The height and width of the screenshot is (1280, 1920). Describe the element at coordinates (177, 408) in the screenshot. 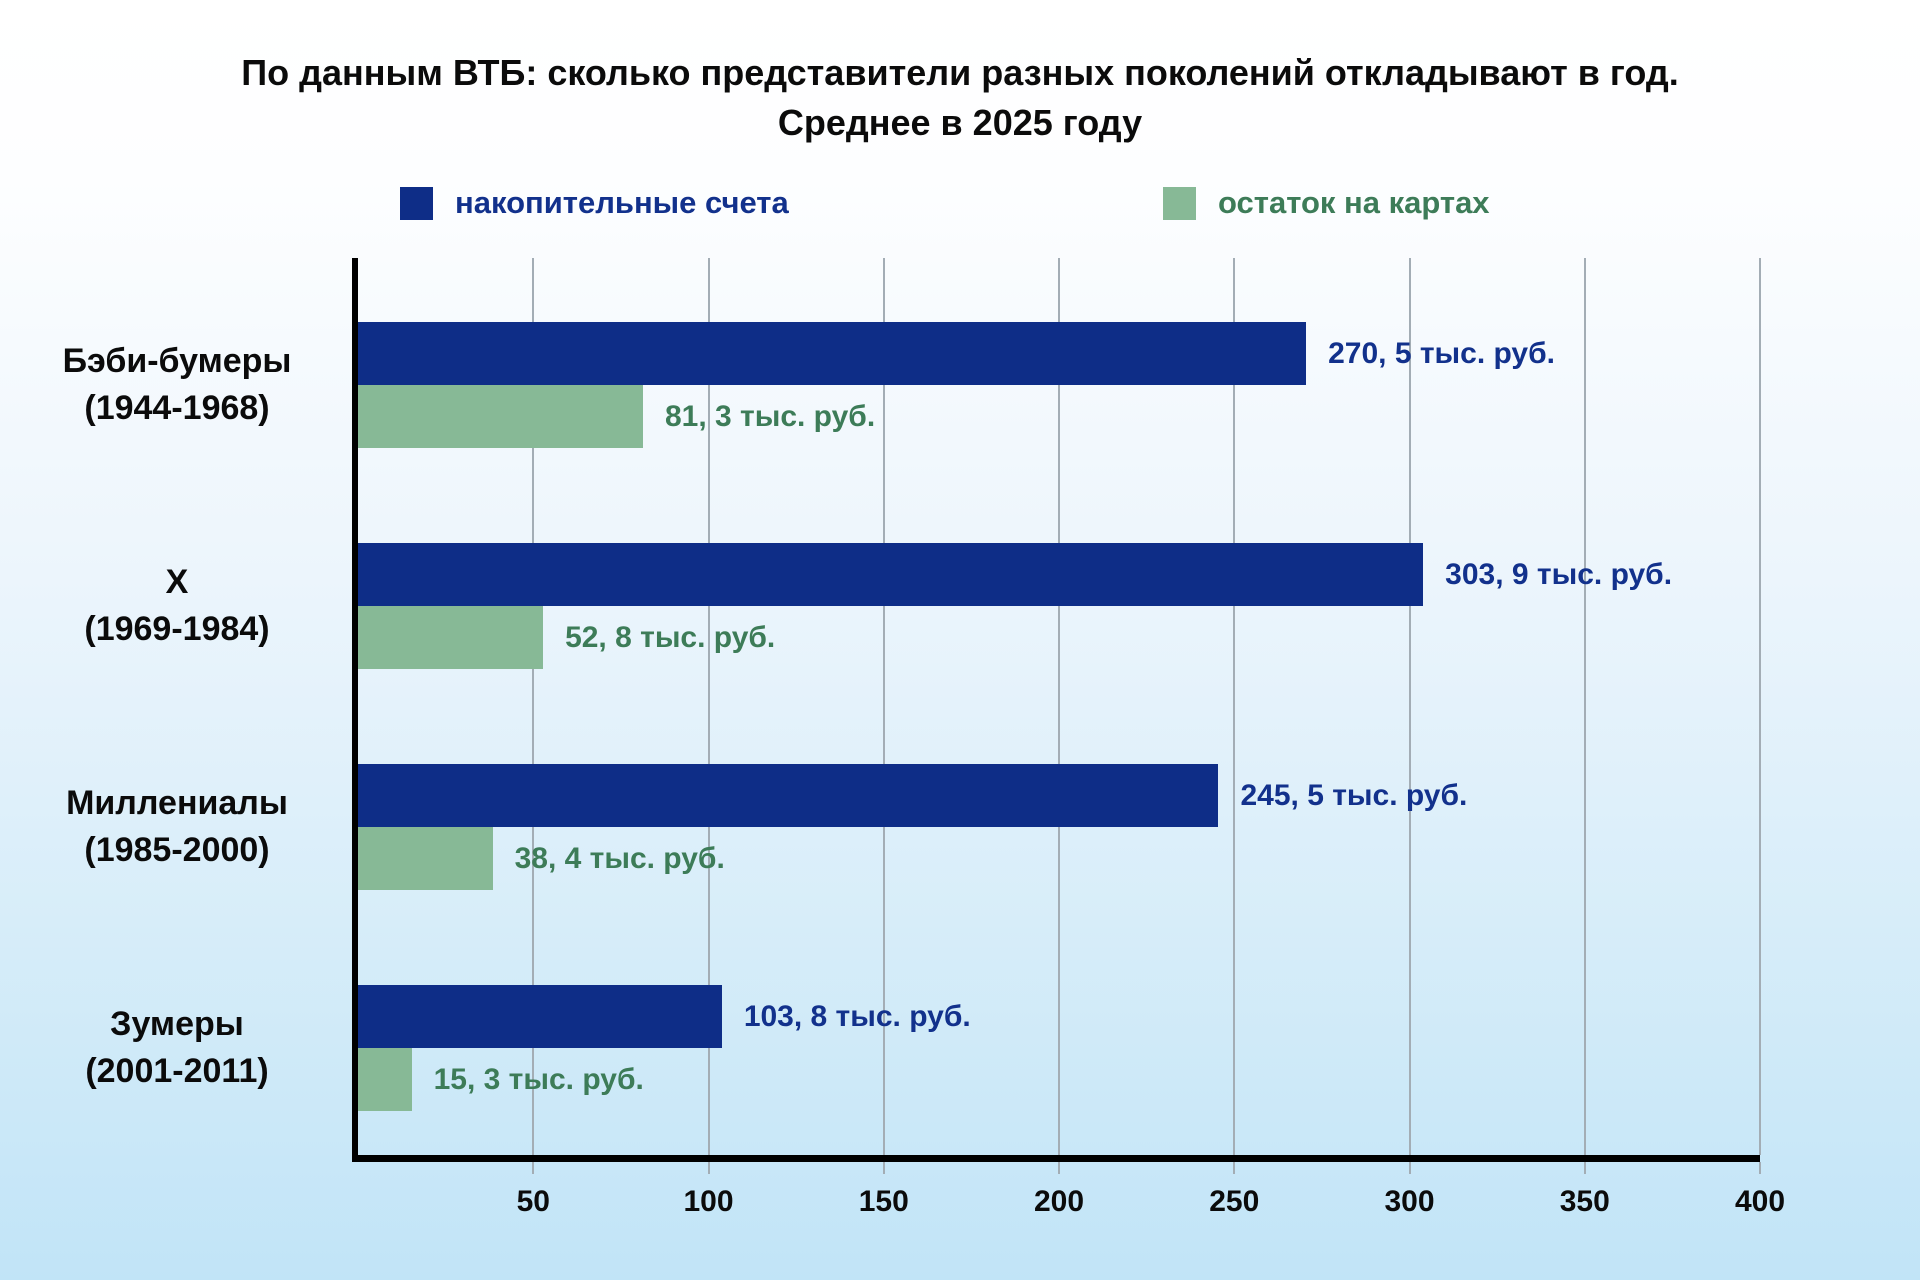

I see `category-years: (1944-1968)` at that location.